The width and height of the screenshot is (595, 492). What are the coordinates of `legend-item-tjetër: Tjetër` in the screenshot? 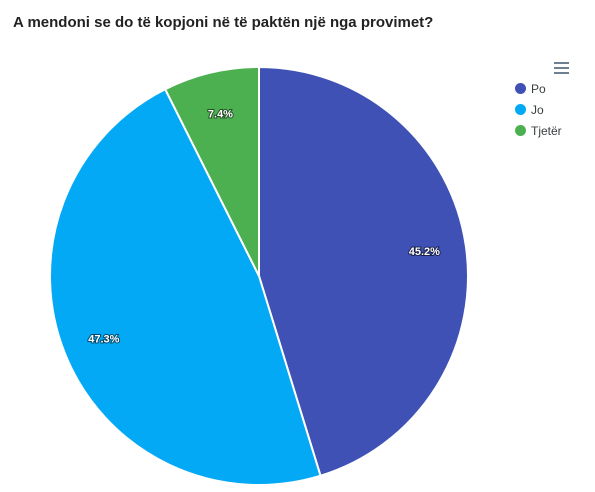 It's located at (538, 130).